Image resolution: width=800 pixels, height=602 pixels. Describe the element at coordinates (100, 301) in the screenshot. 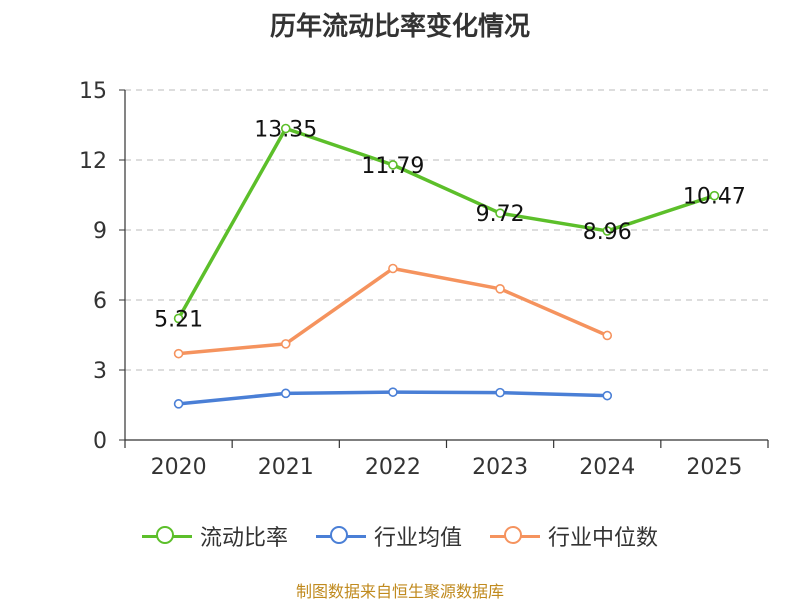

I see `y-tick-label: 6` at that location.